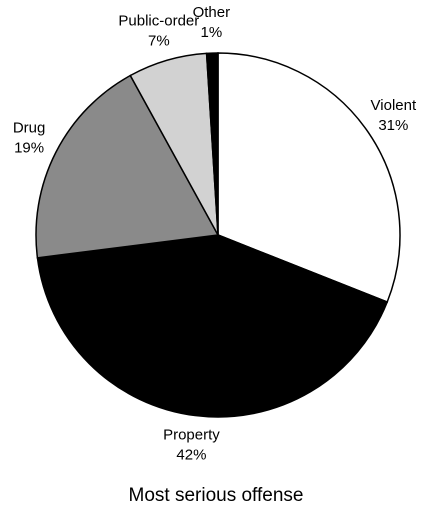 The image size is (431, 521). I want to click on slice-label: Other, so click(212, 12).